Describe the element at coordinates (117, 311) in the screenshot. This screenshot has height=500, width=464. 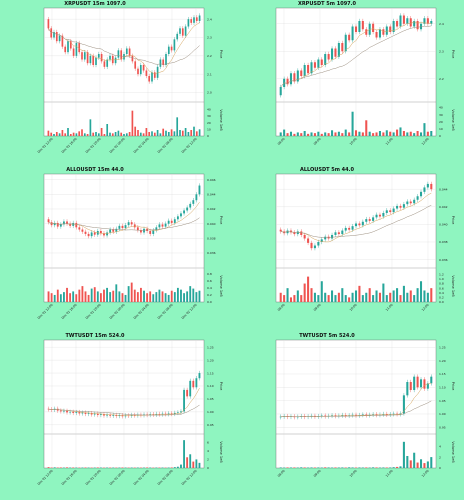
I see `x-tick-label: Dec 02 00:00` at that location.